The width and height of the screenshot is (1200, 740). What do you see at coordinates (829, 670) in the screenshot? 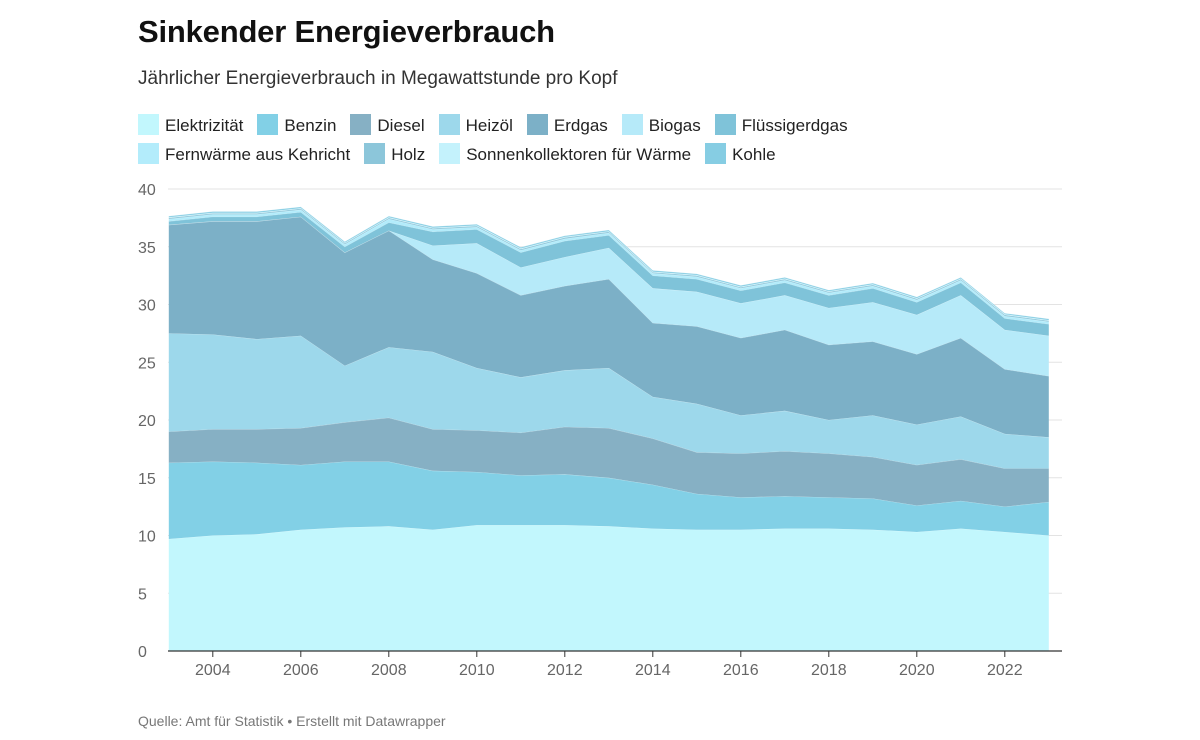
I see `x-tick-label: 2018` at bounding box center [829, 670].